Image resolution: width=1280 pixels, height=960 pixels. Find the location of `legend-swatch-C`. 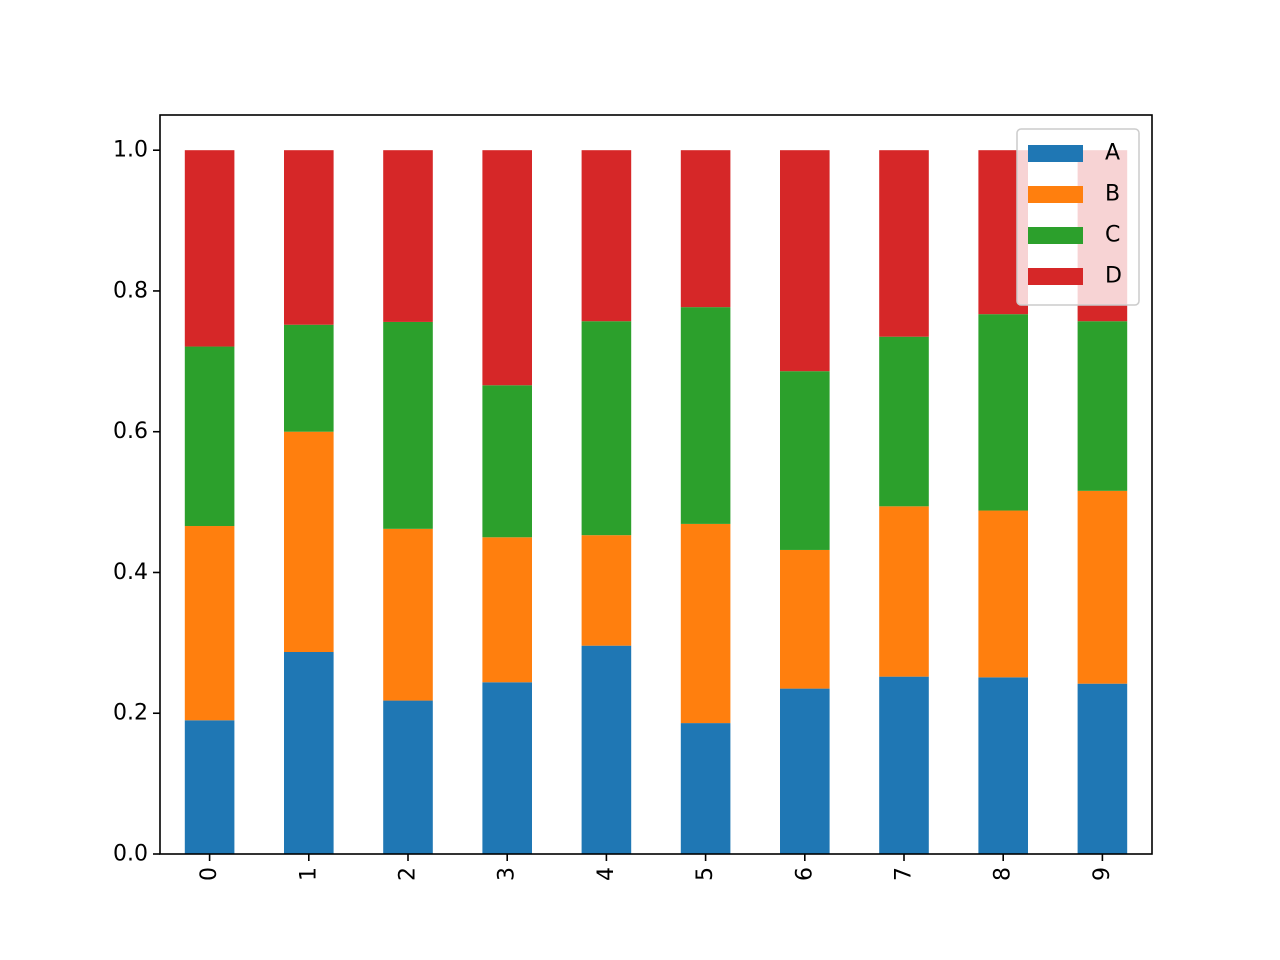

legend-swatch-C is located at coordinates (1055, 235).